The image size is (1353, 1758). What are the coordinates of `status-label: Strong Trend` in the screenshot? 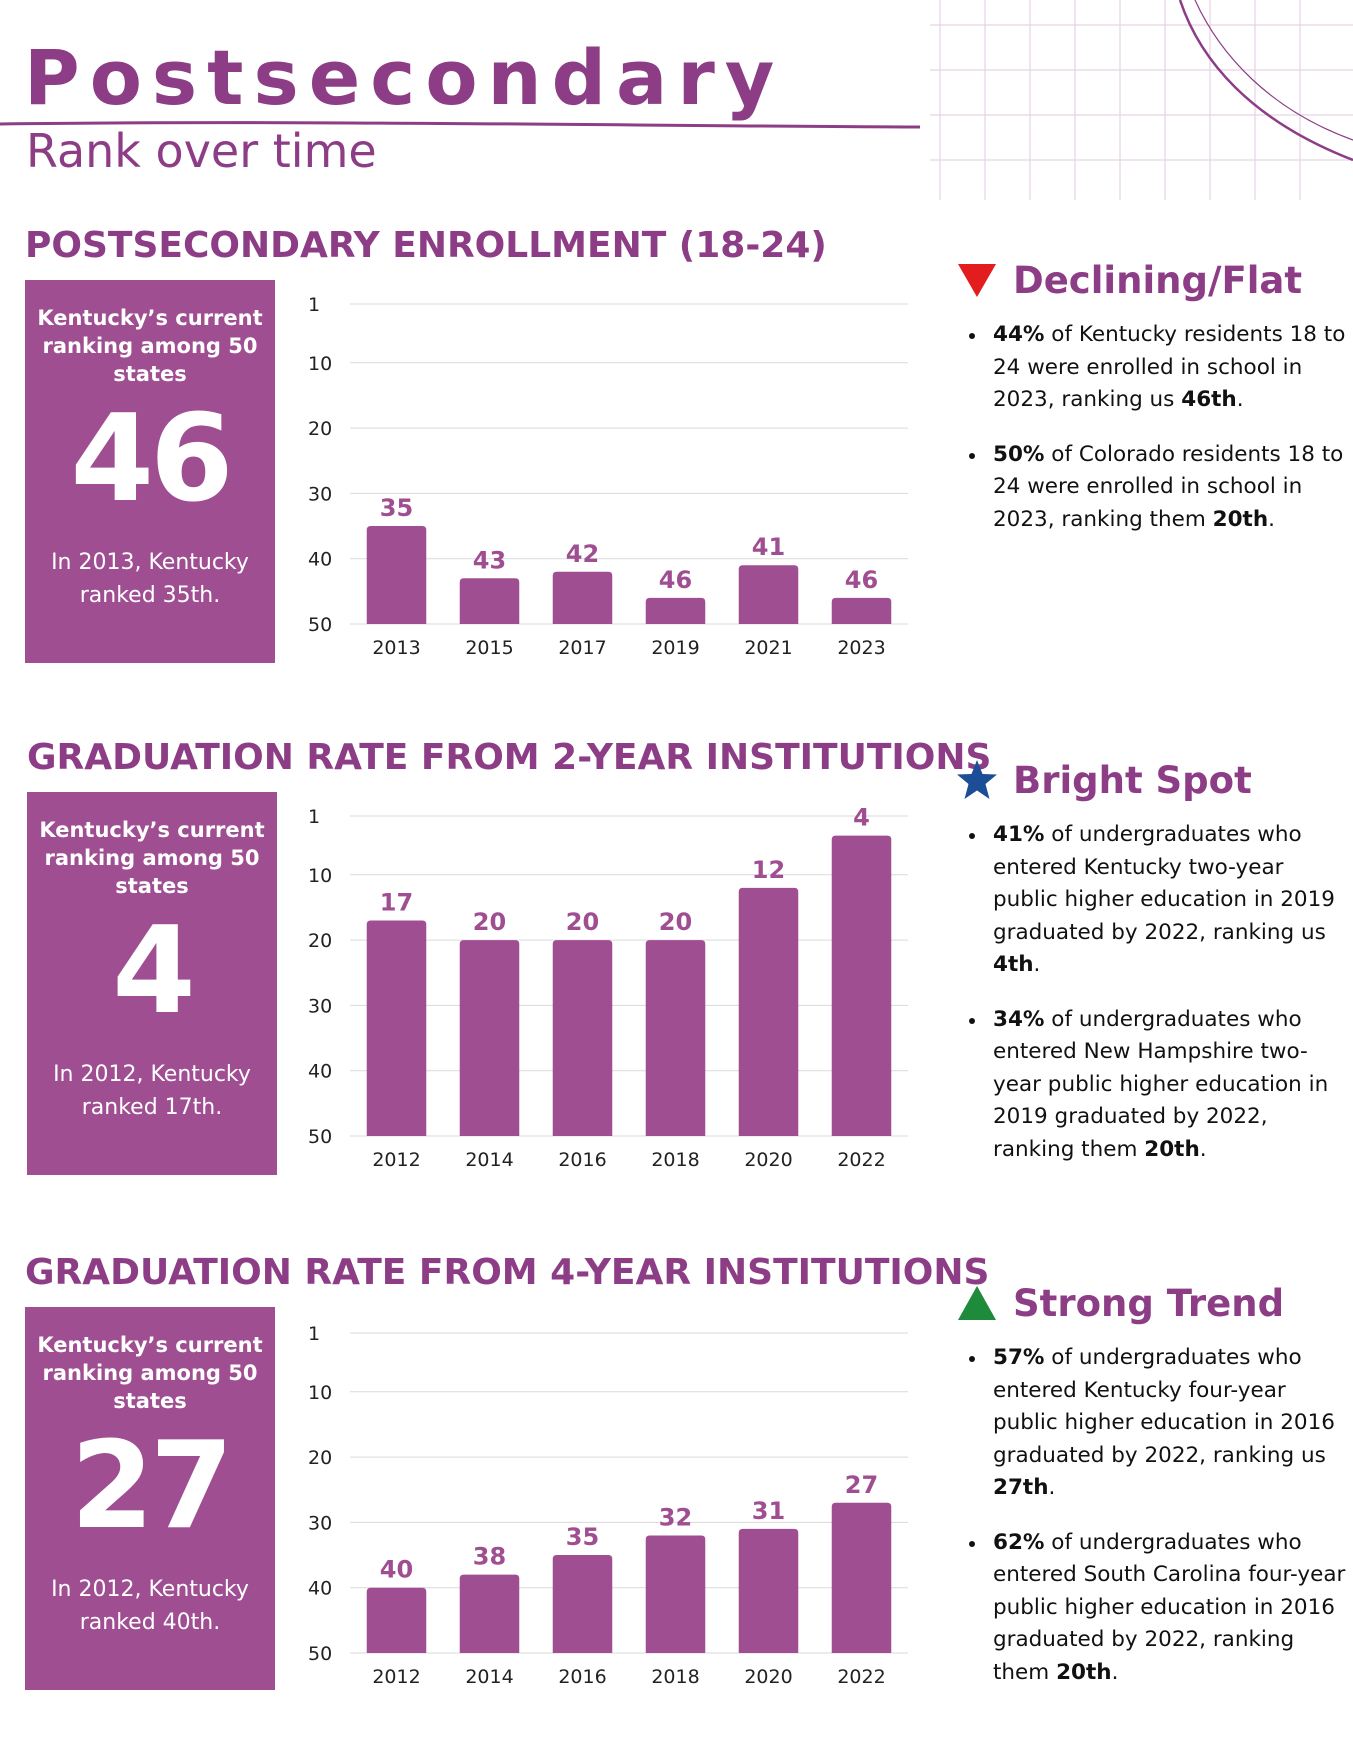 It's located at (1149, 1303).